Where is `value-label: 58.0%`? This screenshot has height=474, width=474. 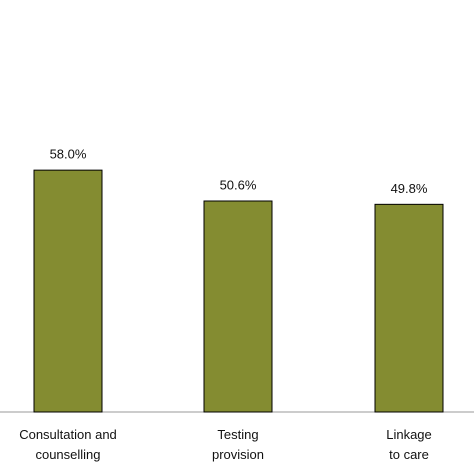 value-label: 58.0% is located at coordinates (68, 154).